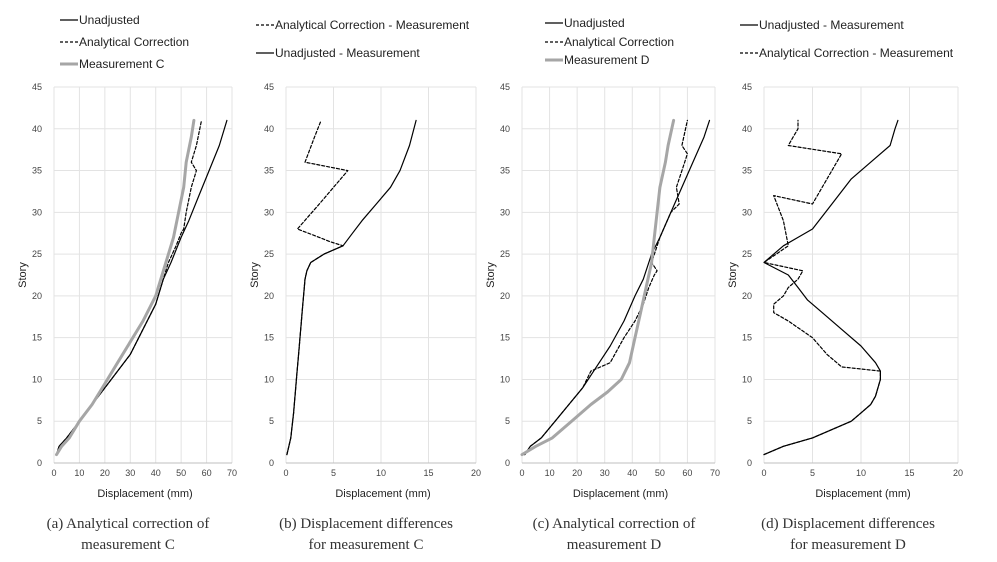 The image size is (997, 562). Describe the element at coordinates (128, 545) in the screenshot. I see `panel-caption: measurement C` at that location.